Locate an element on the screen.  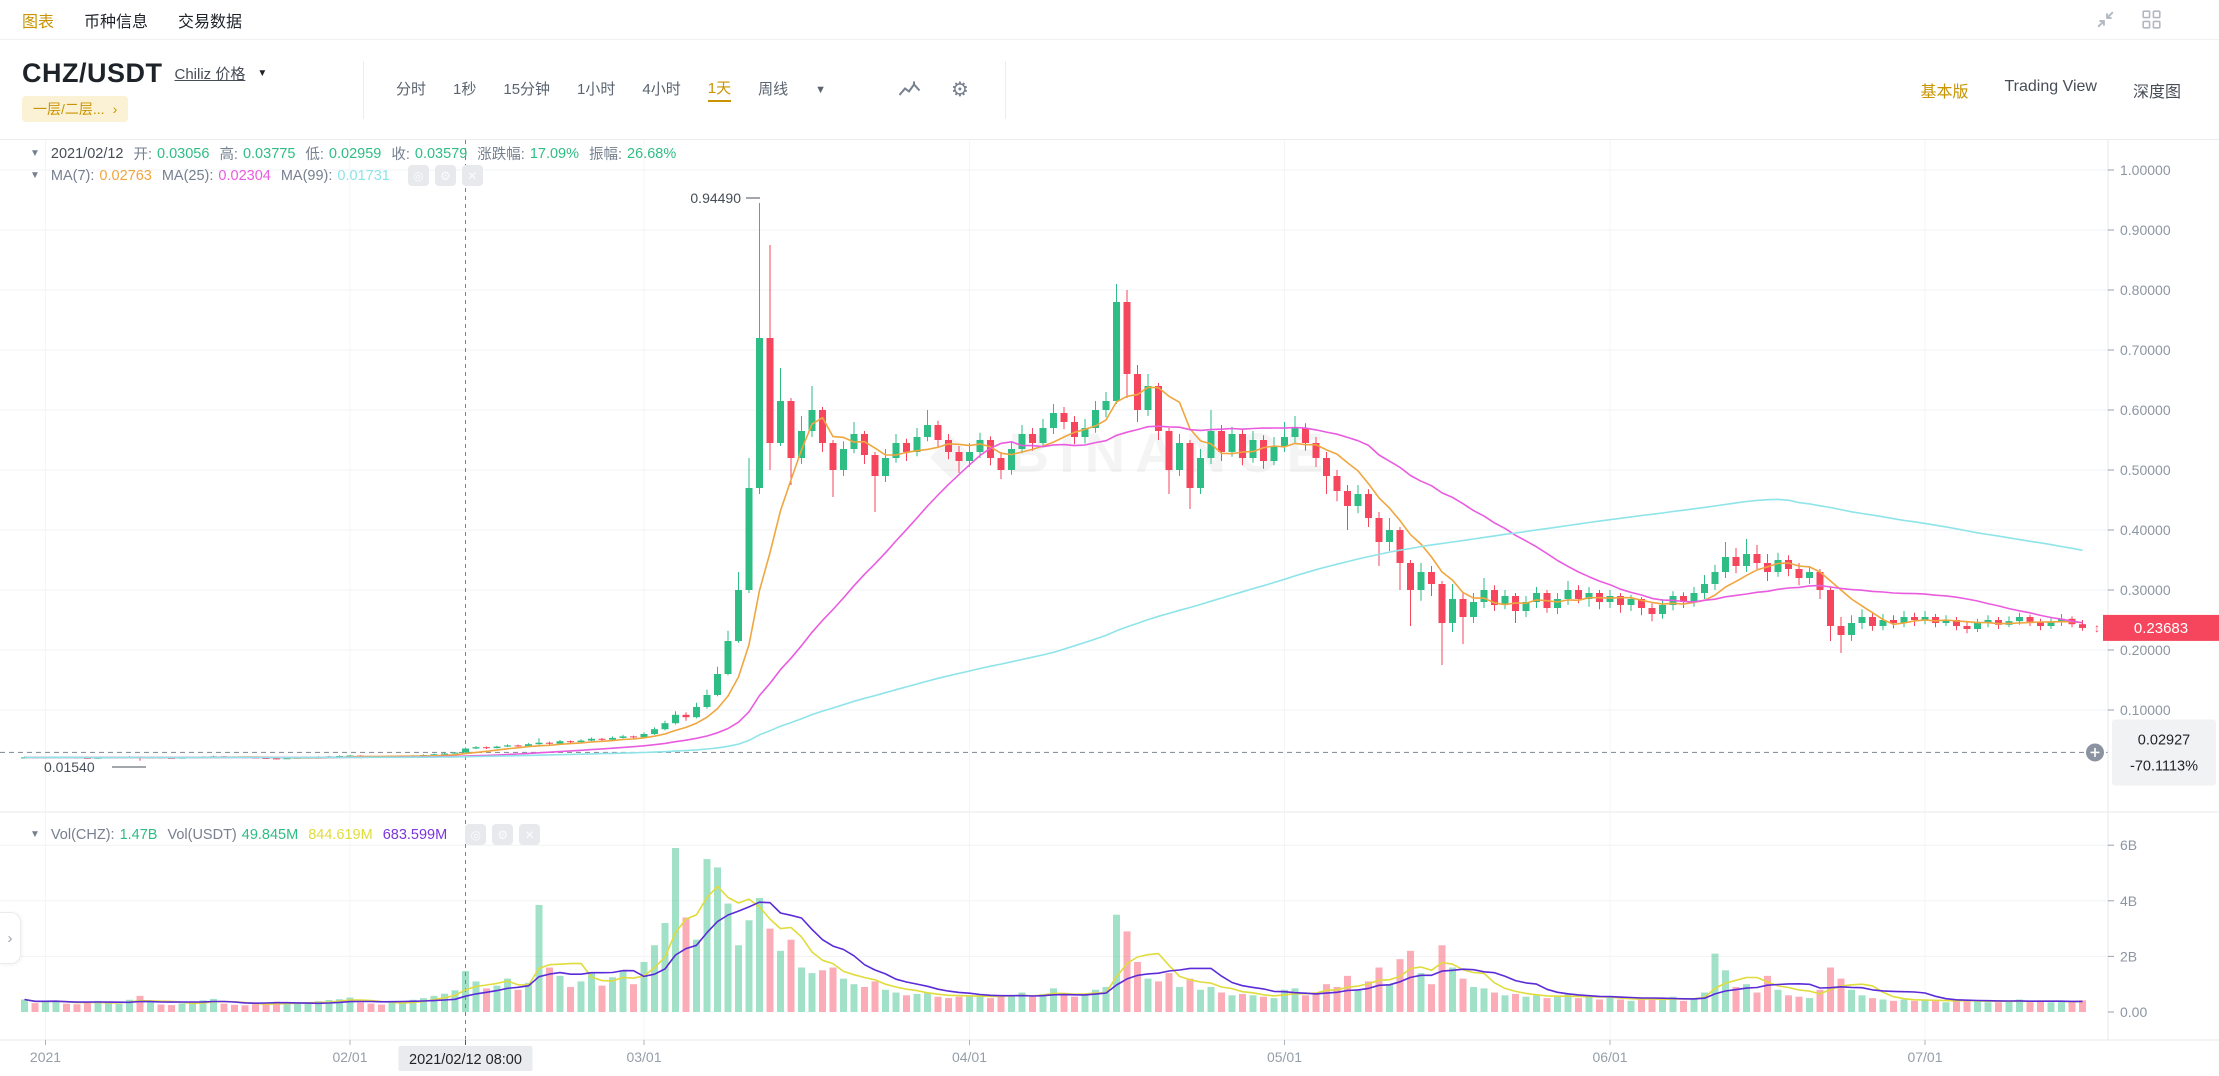
change-label: 涨跌幅: is located at coordinates (501, 155).